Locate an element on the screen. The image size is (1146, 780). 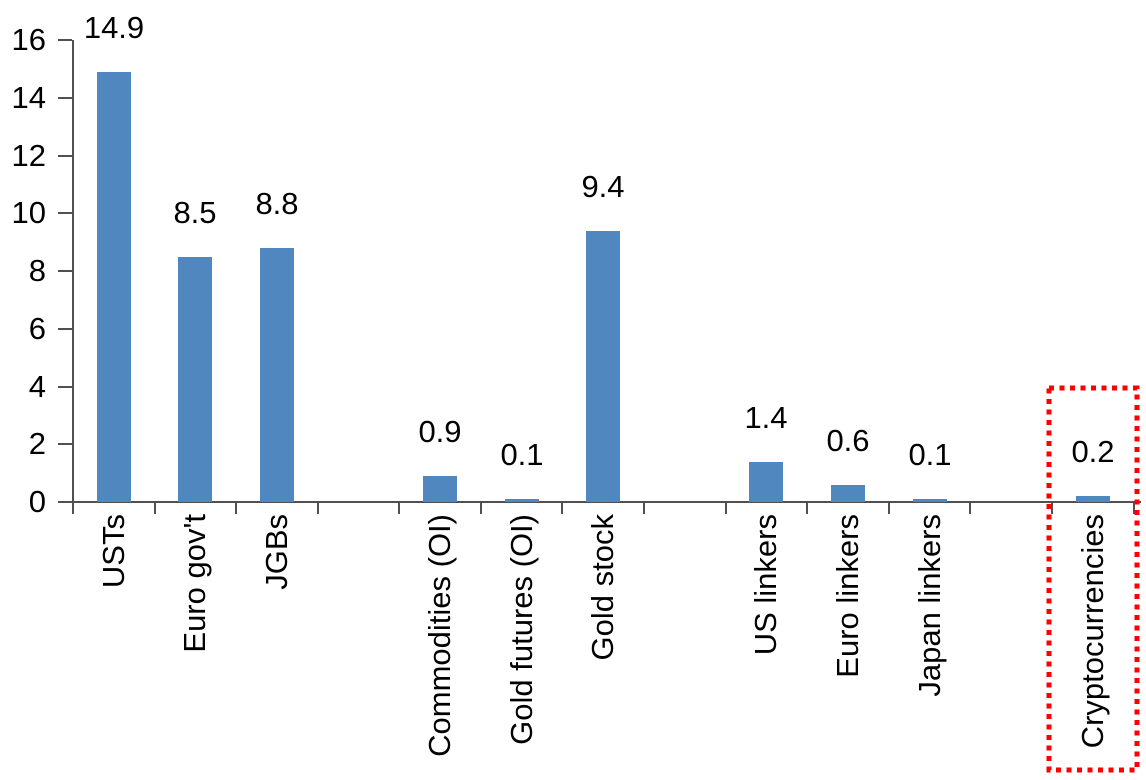
bar-japan-linkers is located at coordinates (930, 500).